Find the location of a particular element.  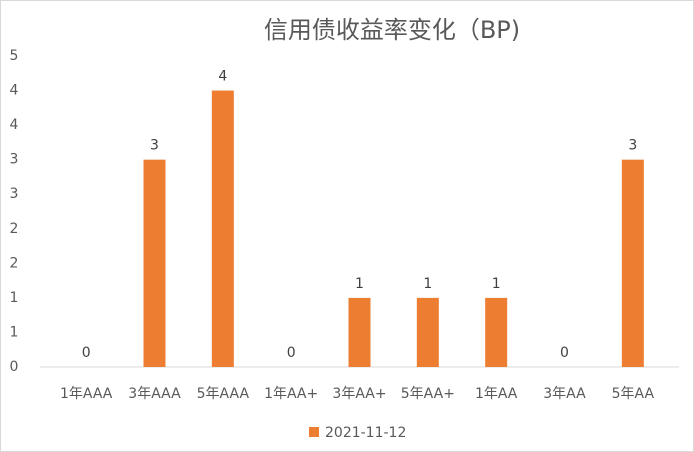

y-tick-label: 5 is located at coordinates (14, 56).